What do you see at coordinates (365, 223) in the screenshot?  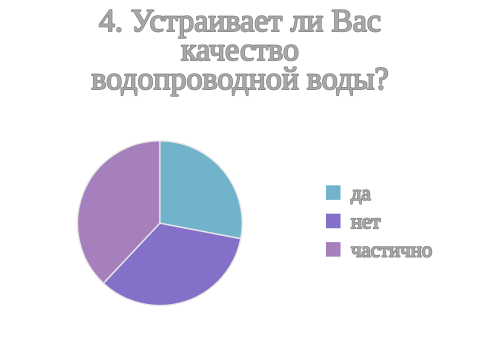 I see `legend-label: нет` at bounding box center [365, 223].